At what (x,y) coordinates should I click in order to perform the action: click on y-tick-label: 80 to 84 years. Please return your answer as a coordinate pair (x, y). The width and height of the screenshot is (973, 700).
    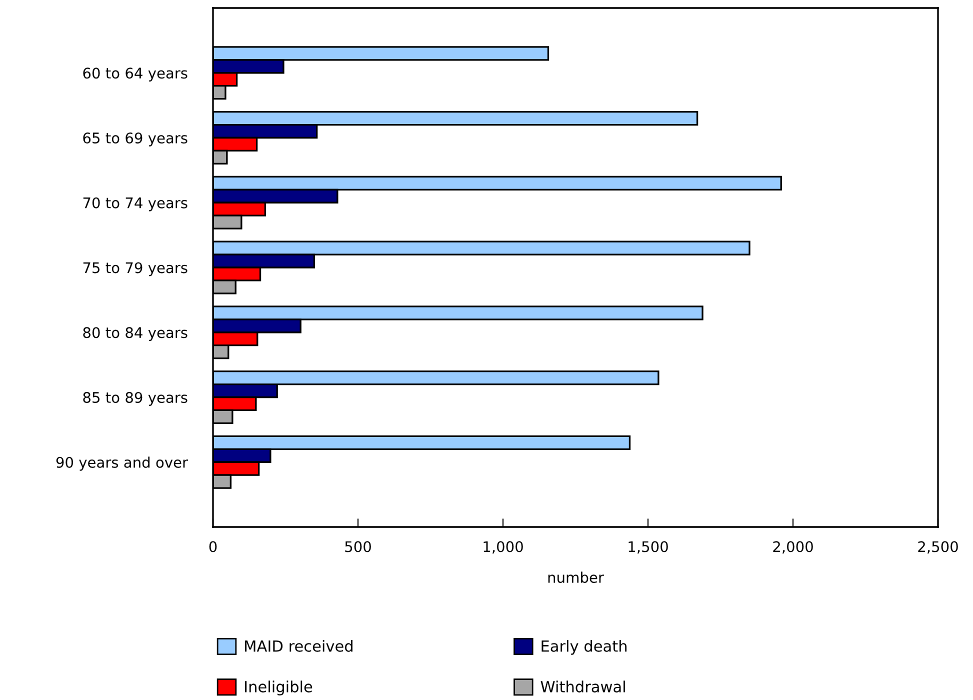
    Looking at the image, I should click on (135, 334).